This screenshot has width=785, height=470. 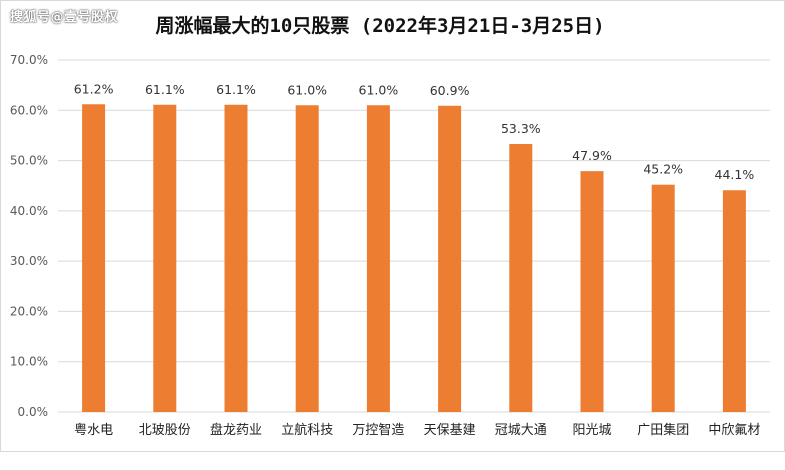 I want to click on x-category-label: 粤水电, so click(x=93, y=430).